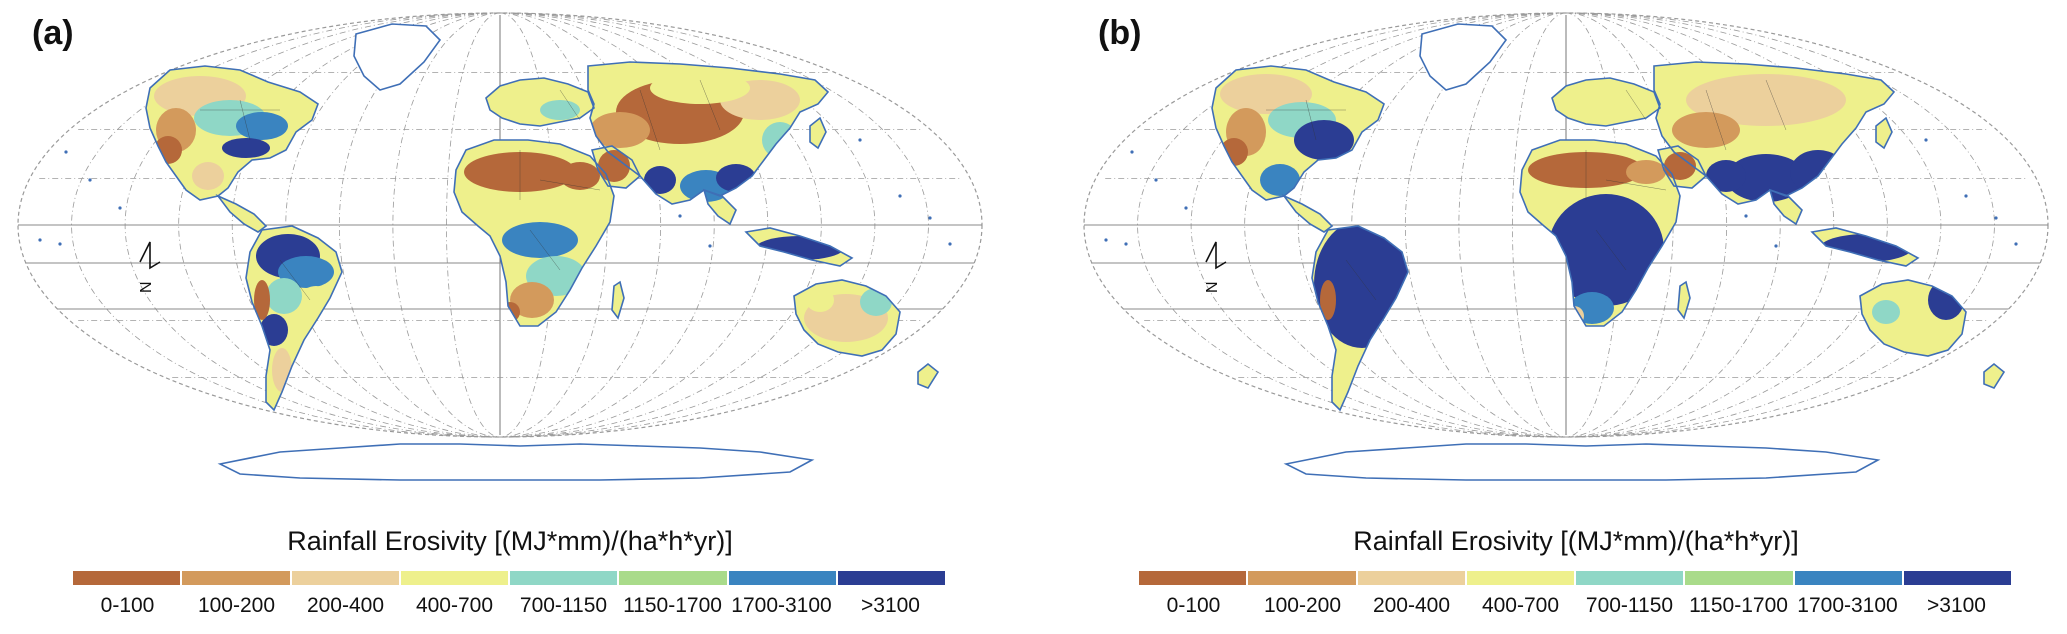  What do you see at coordinates (1575, 578) in the screenshot?
I see `legend-color-bar` at bounding box center [1575, 578].